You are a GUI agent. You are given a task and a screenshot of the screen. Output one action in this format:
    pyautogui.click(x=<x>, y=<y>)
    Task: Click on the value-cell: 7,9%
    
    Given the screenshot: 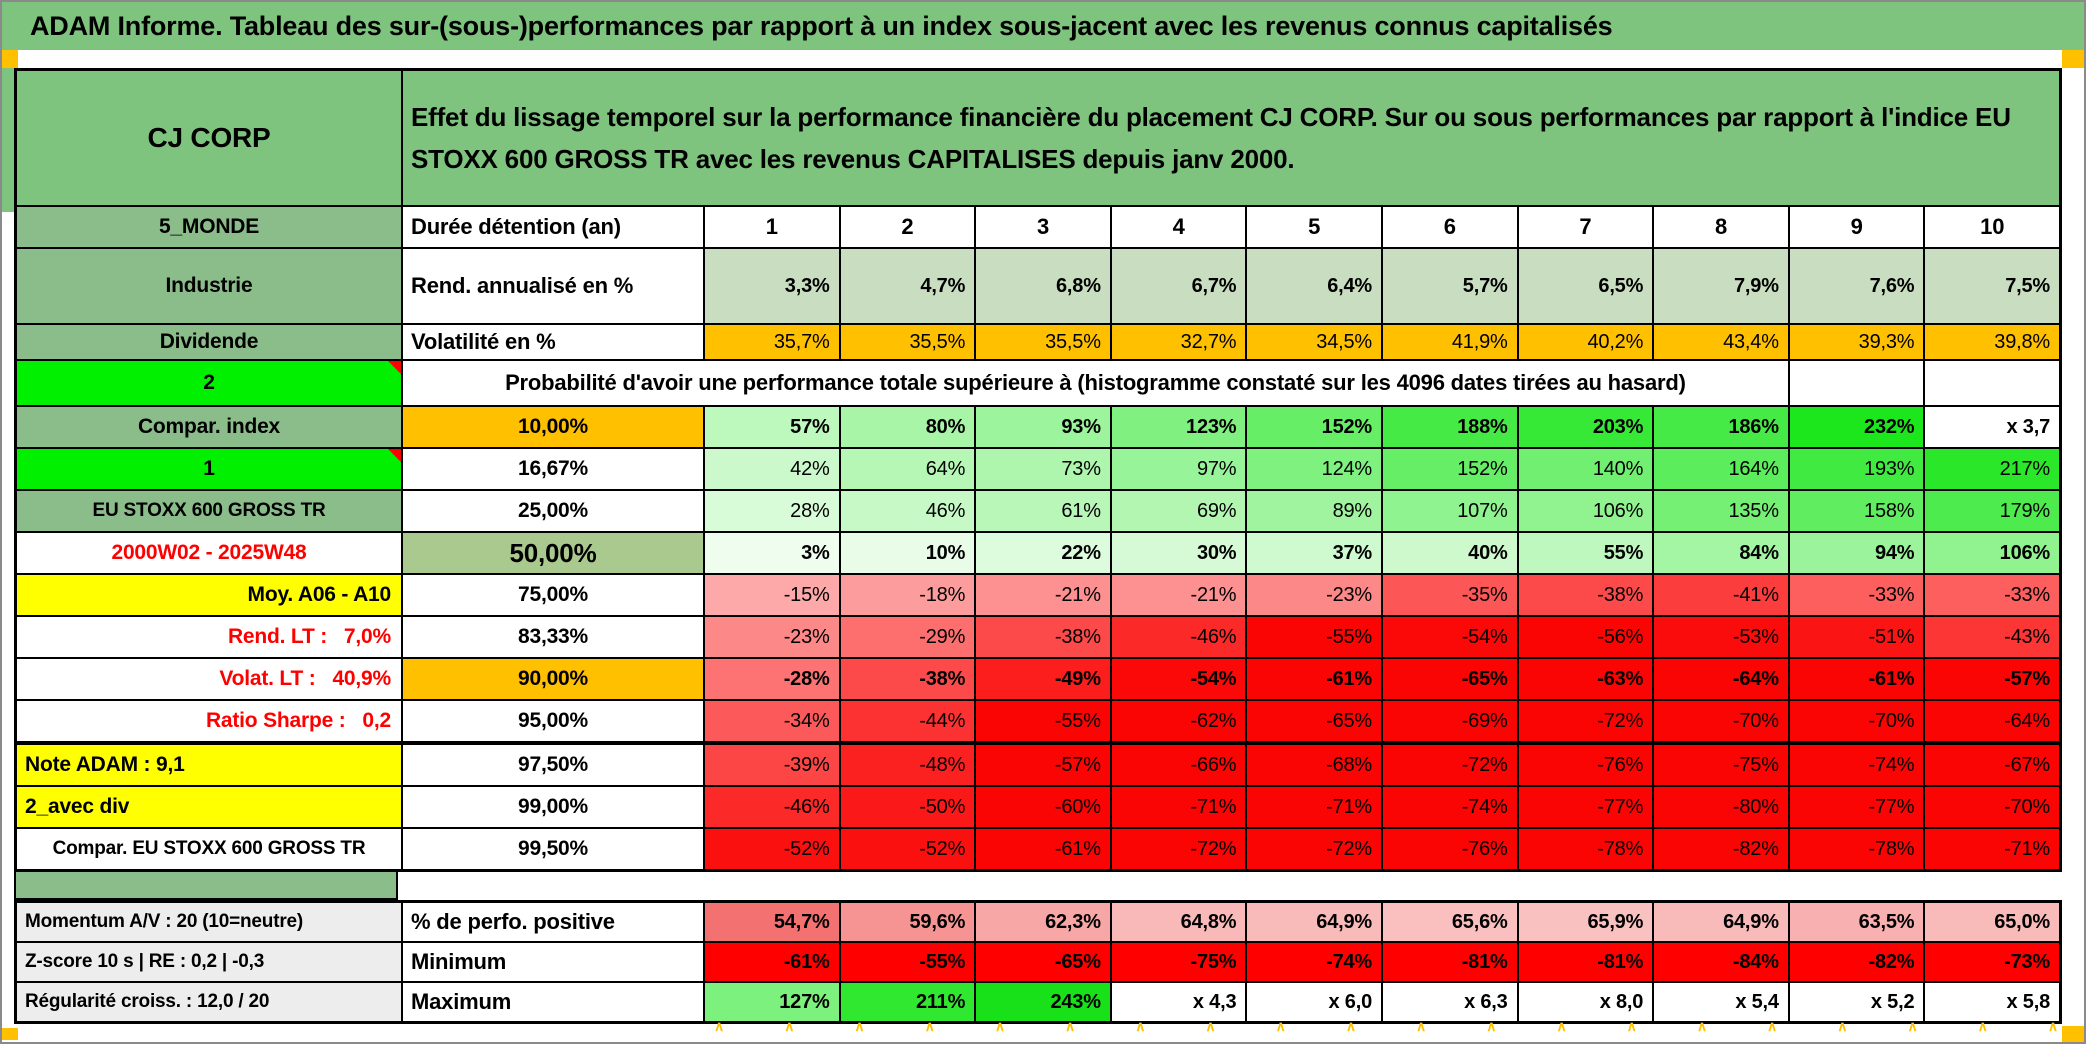 What is the action you would take?
    pyautogui.click(x=1720, y=286)
    